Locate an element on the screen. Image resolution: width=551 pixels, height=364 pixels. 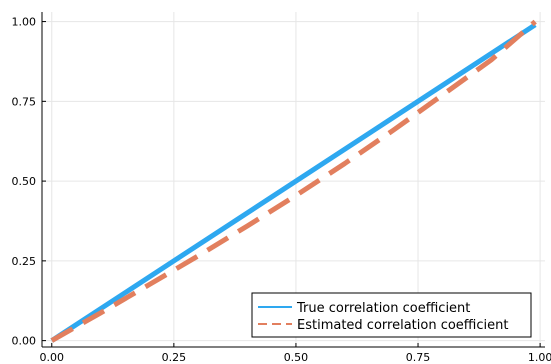
y-tick-label: 0.00 is located at coordinates (24, 341).